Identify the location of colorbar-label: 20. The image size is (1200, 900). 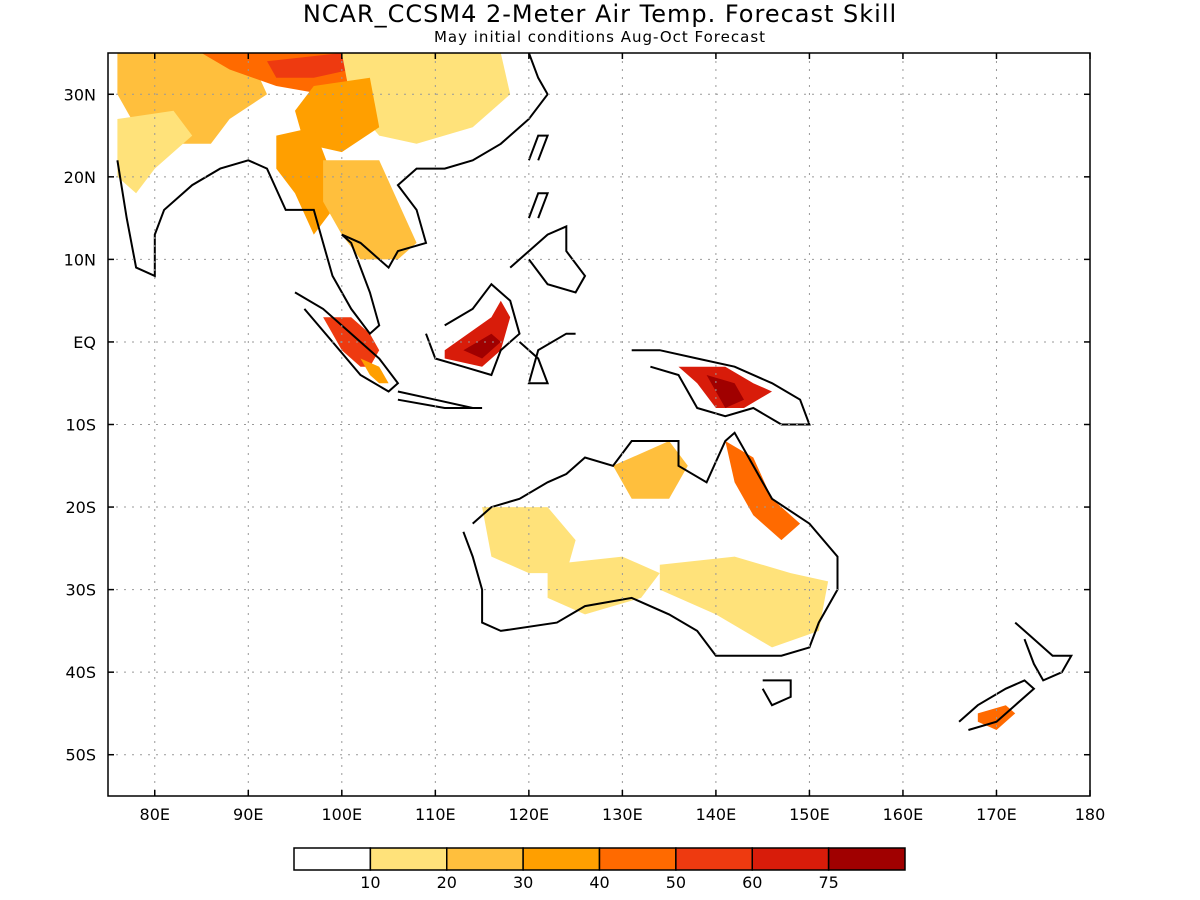
(447, 882).